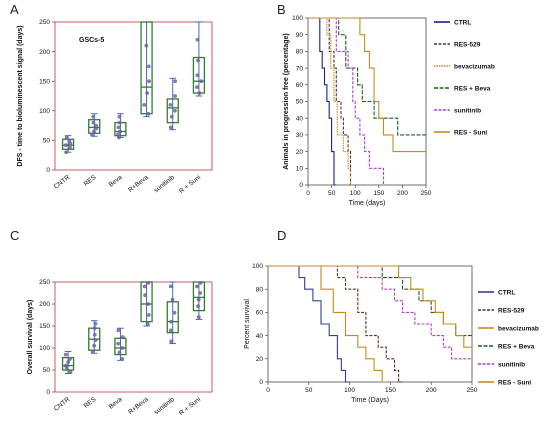 The width and height of the screenshot is (550, 444). Describe the element at coordinates (300, 135) in the screenshot. I see `y-tick-label: 30` at that location.